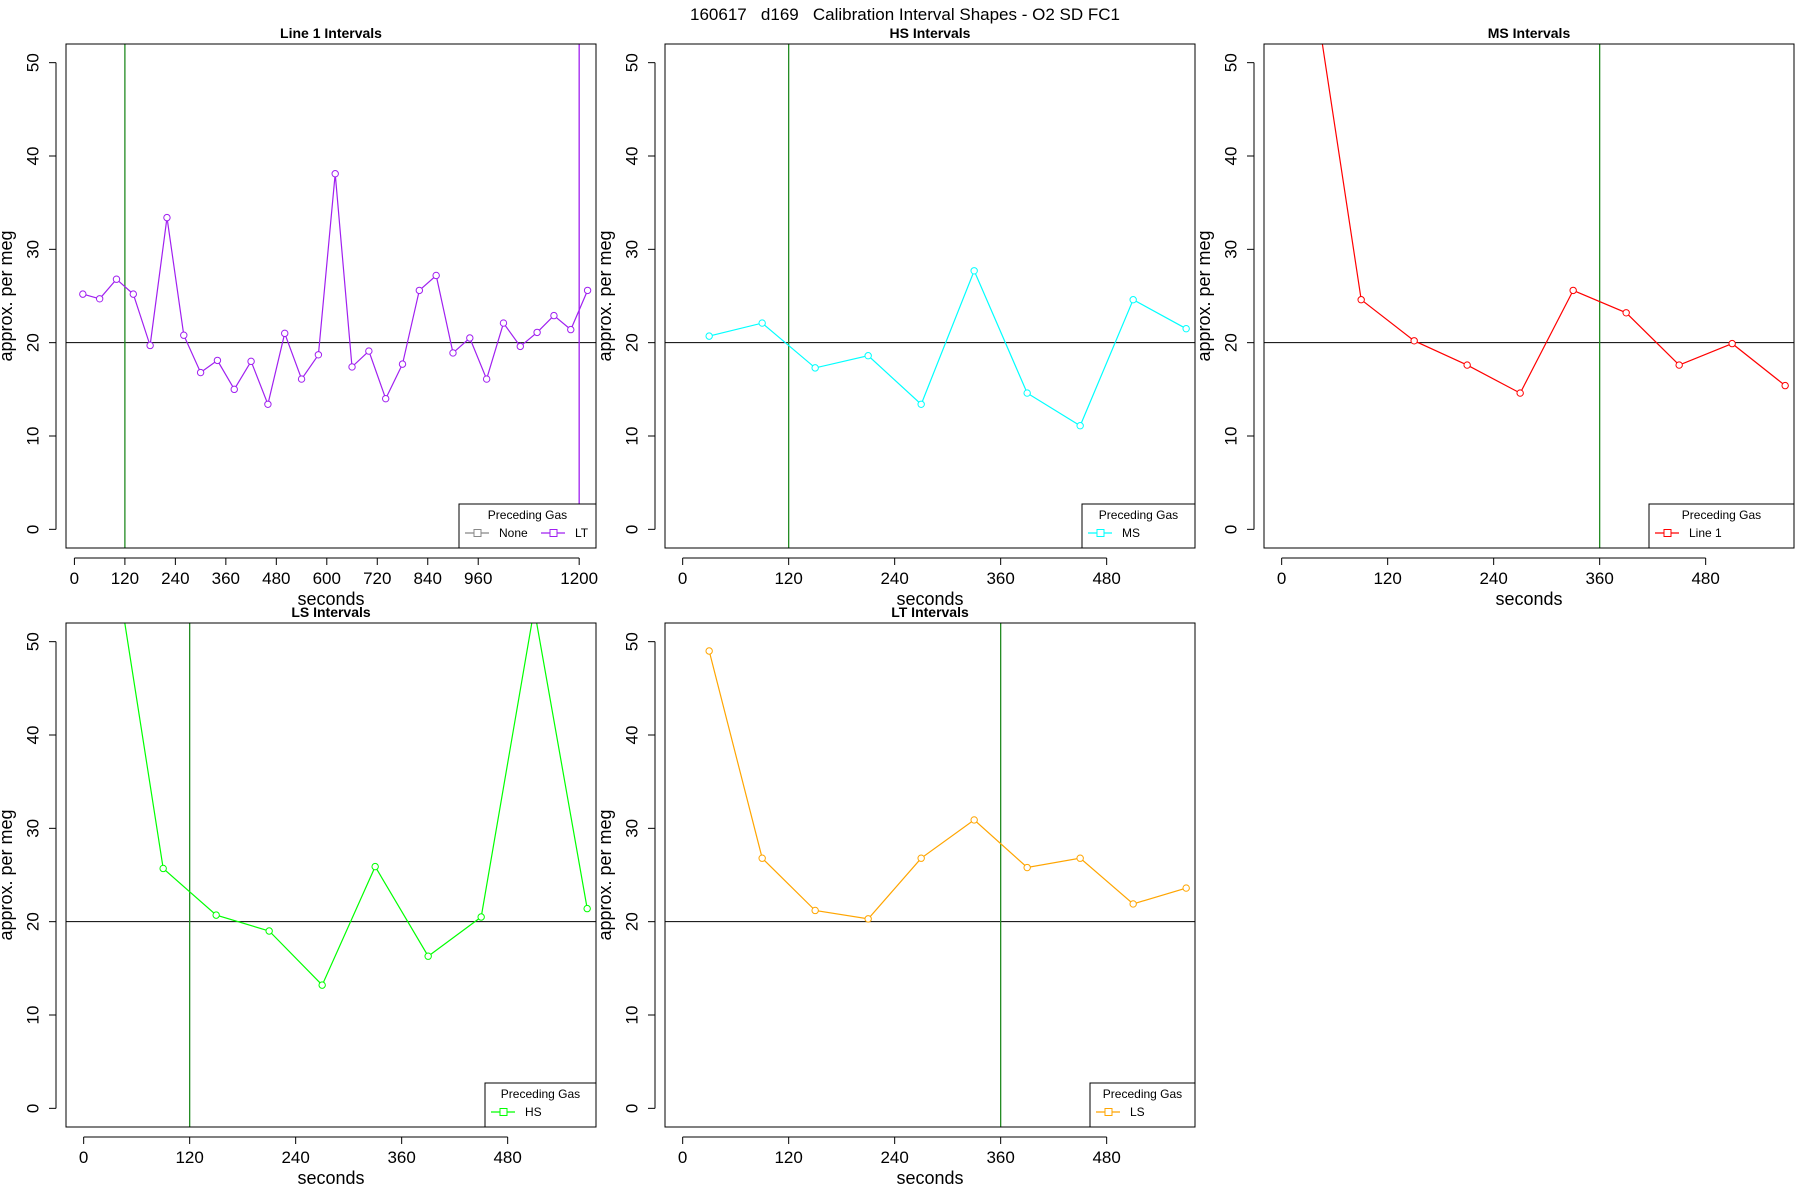  What do you see at coordinates (1529, 33) in the screenshot?
I see `panel-title: MS Intervals` at bounding box center [1529, 33].